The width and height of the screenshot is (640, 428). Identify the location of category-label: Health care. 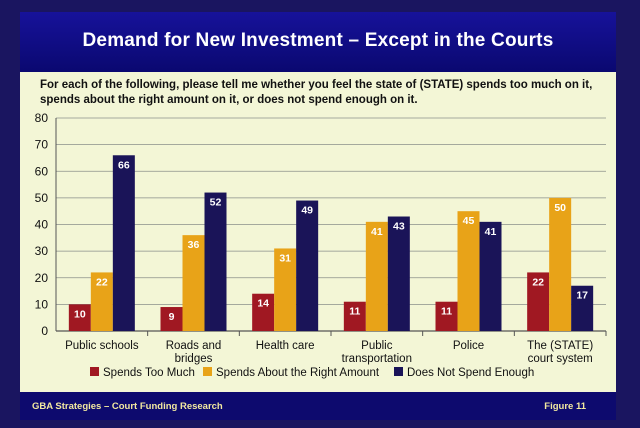
(285, 346).